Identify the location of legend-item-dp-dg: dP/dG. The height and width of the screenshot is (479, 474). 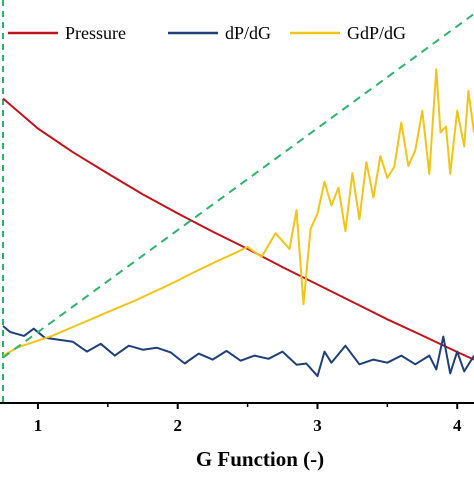
(219, 33).